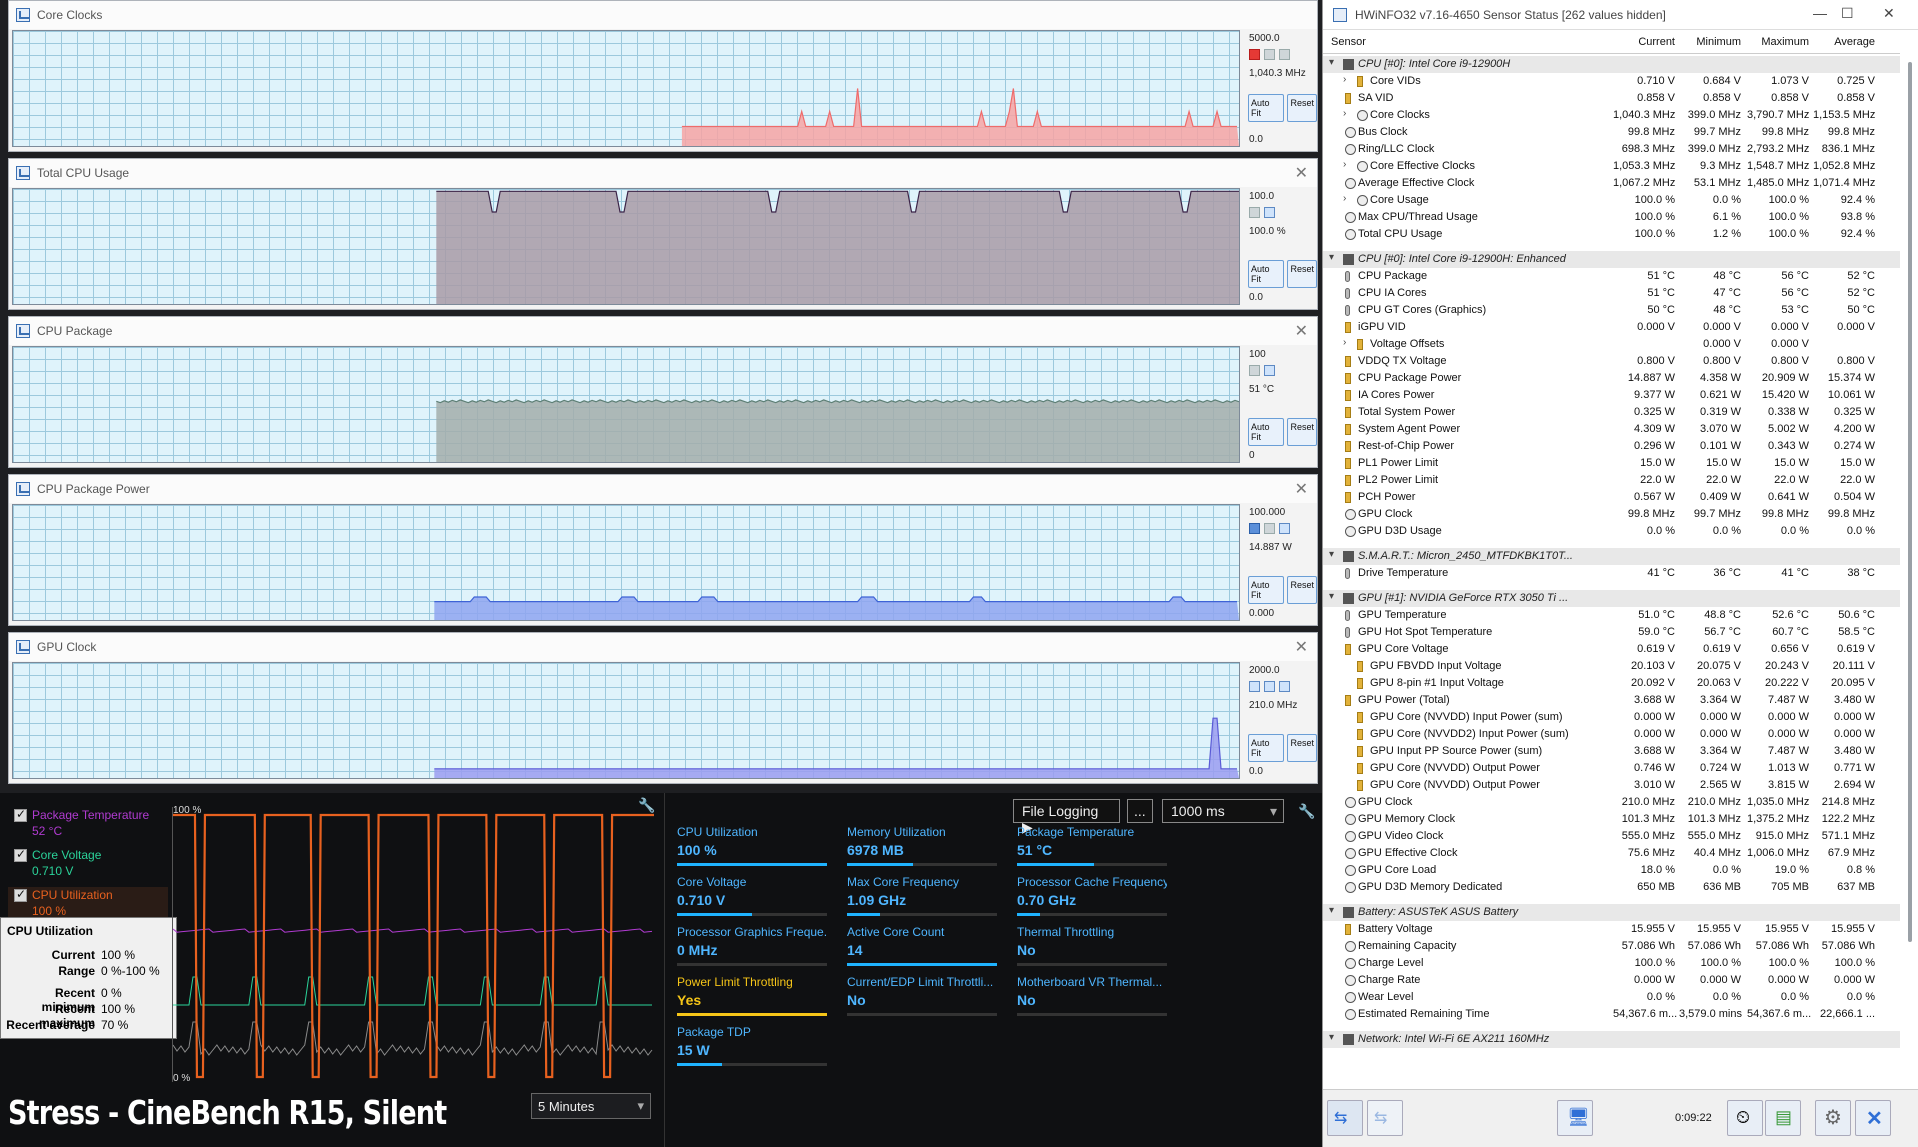  What do you see at coordinates (1910, 502) in the screenshot?
I see `scrollbar-thumb` at bounding box center [1910, 502].